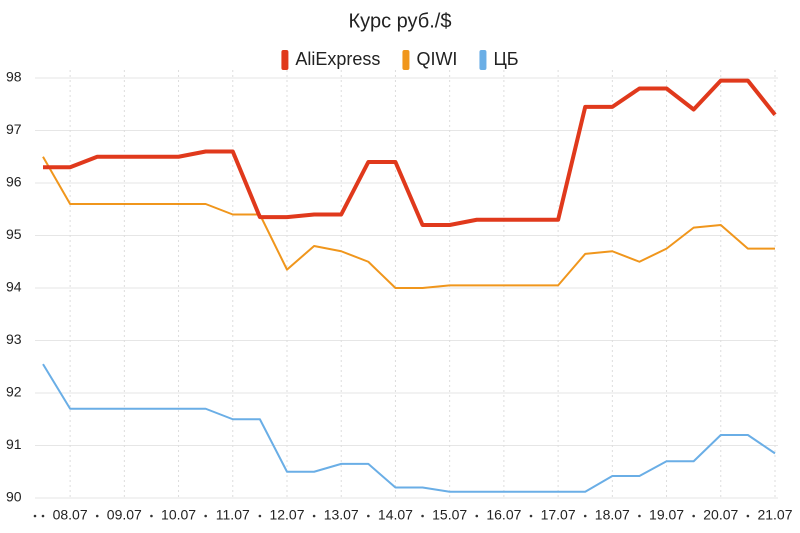  Describe the element at coordinates (720, 515) in the screenshot. I see `x-tick-label: 20.07` at that location.